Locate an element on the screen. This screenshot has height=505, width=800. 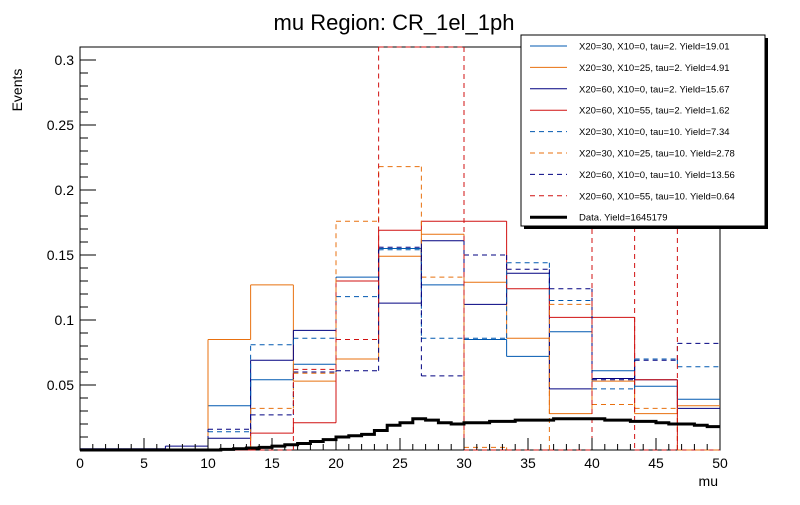
y-tick-label: 0.15 is located at coordinates (60, 255).